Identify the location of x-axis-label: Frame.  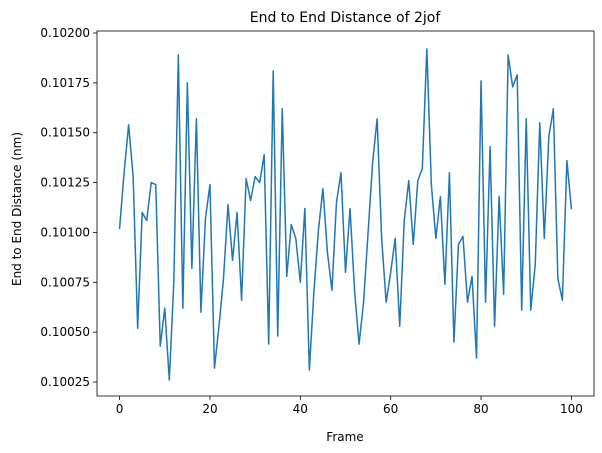
(344, 437).